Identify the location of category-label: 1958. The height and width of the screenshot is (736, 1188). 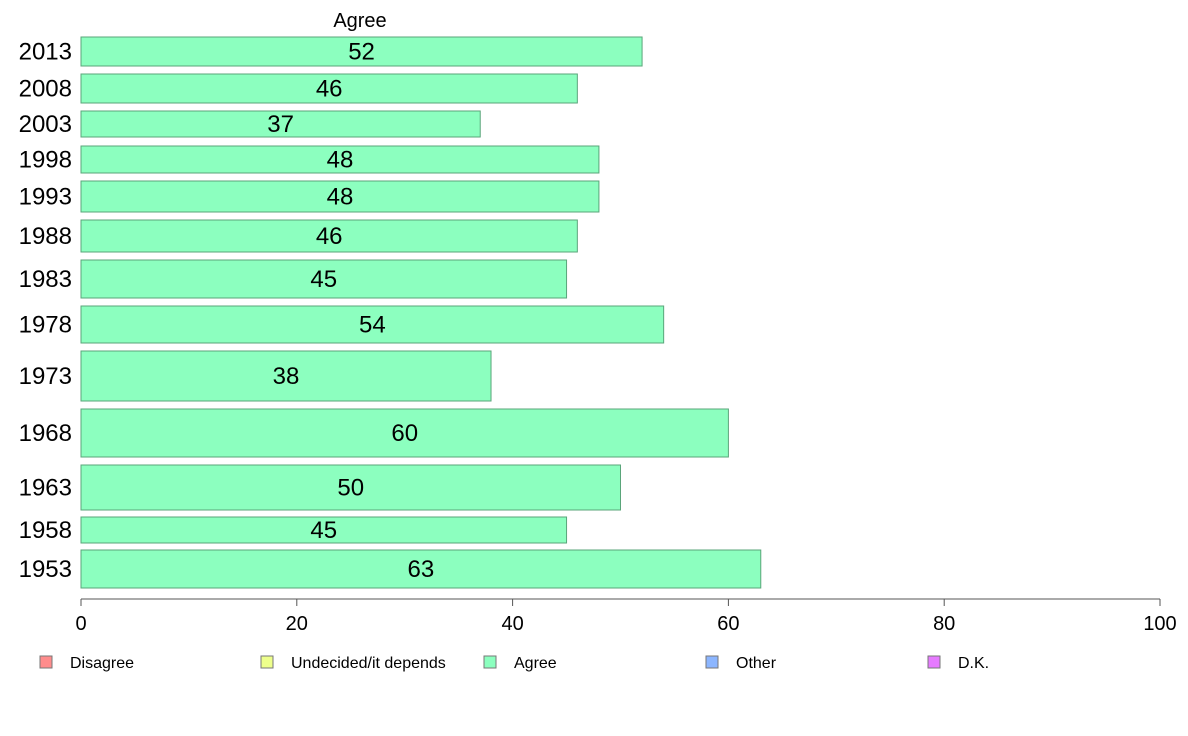
(45, 530).